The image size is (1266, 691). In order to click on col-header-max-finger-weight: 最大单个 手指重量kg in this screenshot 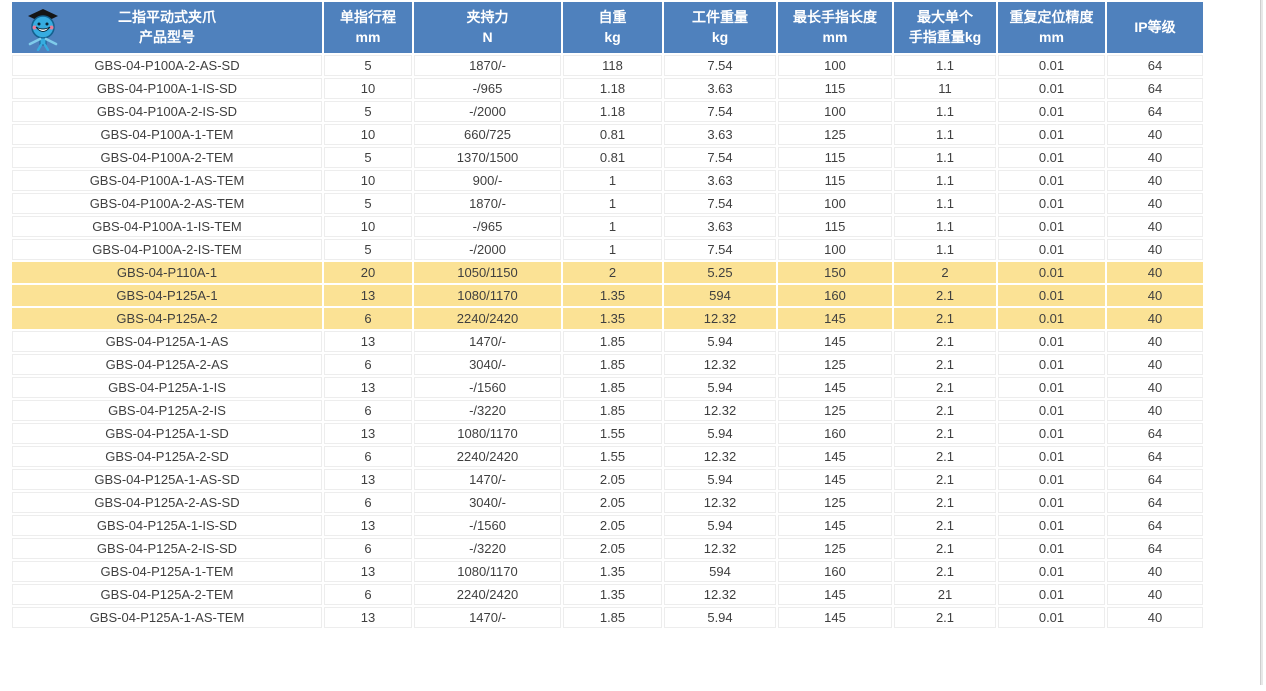, I will do `click(945, 27)`.